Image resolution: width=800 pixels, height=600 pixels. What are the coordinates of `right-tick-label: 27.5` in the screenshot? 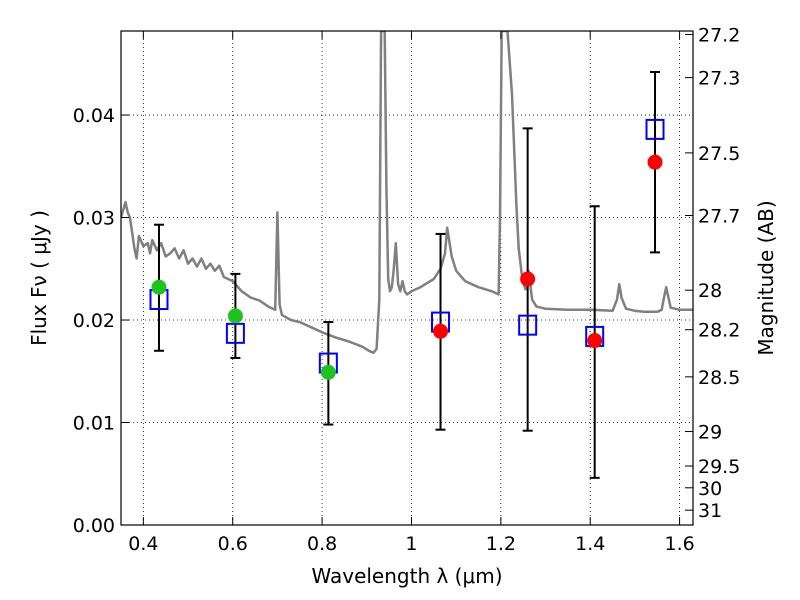 It's located at (719, 154).